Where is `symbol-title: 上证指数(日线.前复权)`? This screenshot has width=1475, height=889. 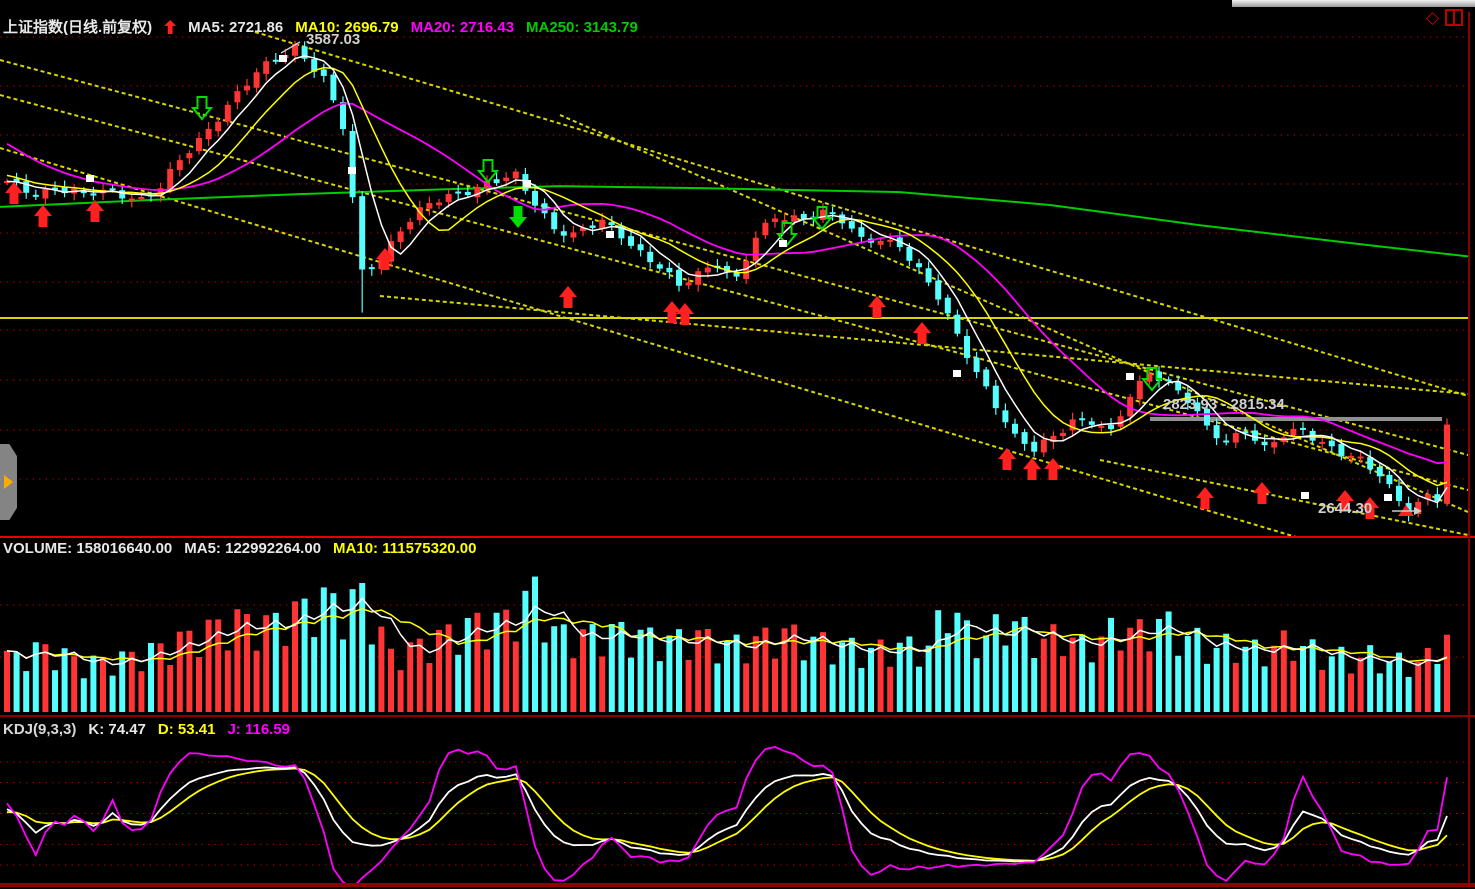
symbol-title: 上证指数(日线.前复权) is located at coordinates (78, 27).